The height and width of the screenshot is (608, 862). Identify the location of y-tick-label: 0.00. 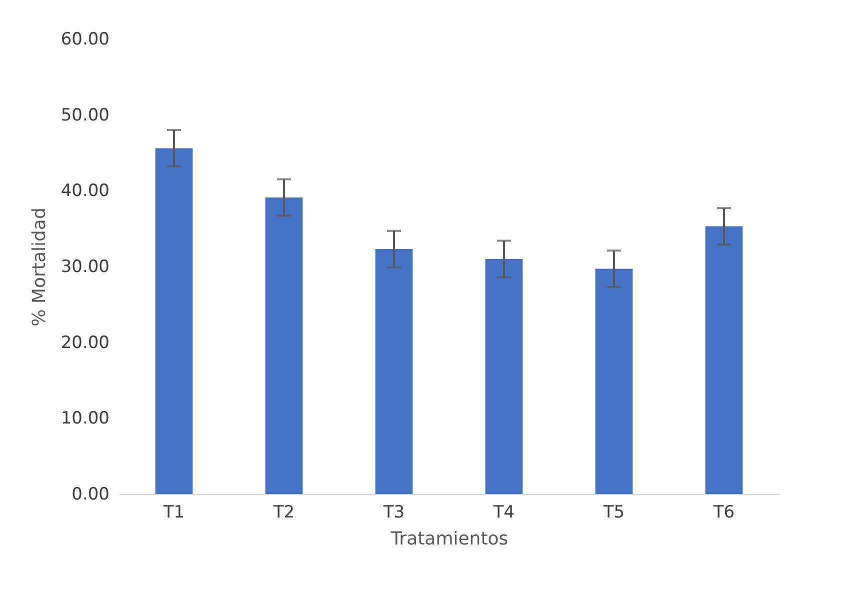
(91, 494).